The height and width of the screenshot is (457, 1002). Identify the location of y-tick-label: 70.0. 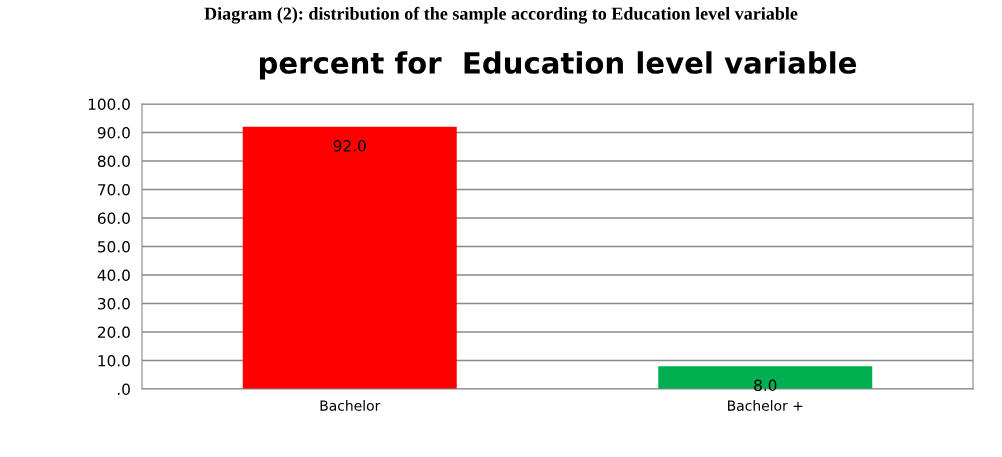
(114, 189).